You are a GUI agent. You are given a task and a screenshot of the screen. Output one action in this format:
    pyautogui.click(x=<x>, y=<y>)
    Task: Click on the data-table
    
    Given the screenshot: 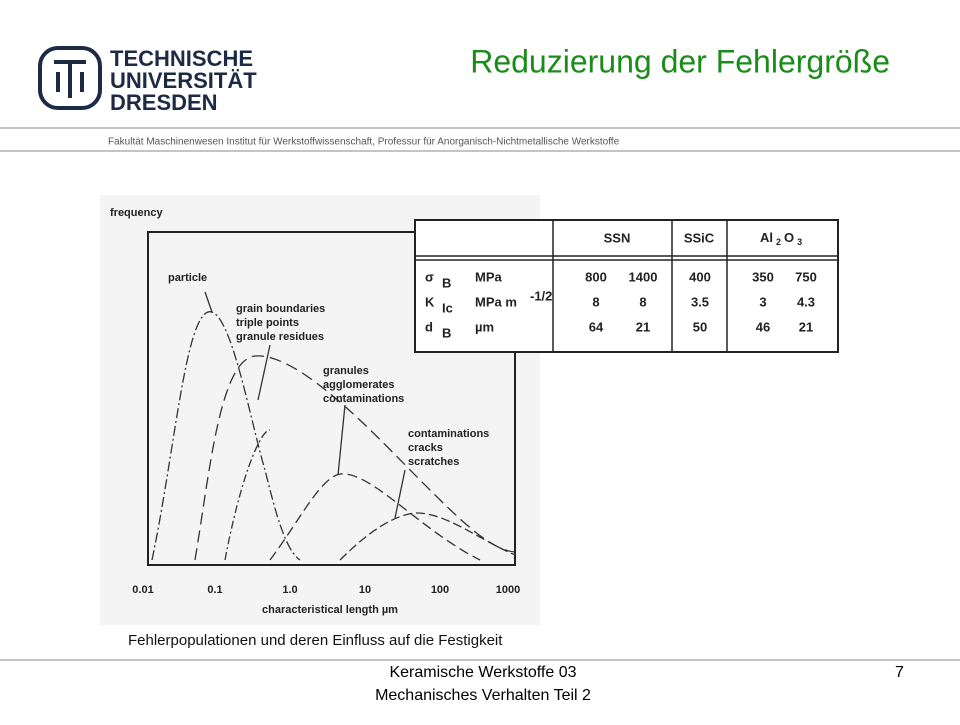 What is the action you would take?
    pyautogui.click(x=626, y=286)
    